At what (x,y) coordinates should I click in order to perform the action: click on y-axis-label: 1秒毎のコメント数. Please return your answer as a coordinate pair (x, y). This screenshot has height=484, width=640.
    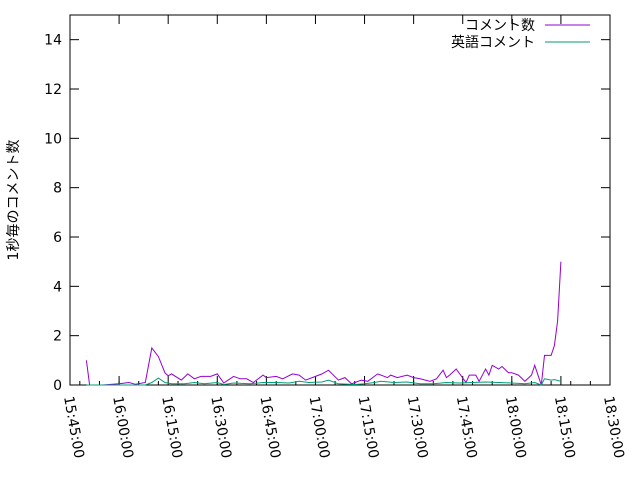
    Looking at the image, I should click on (14, 200).